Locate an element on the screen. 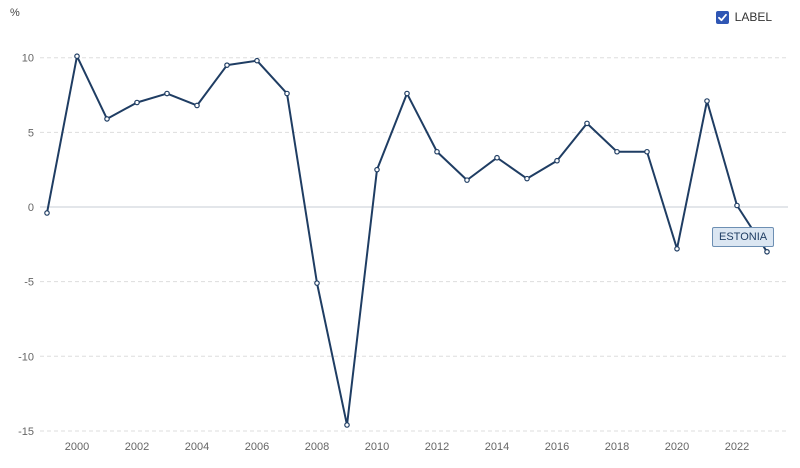 This screenshot has height=468, width=800. x-tick-label: 2014 is located at coordinates (497, 447).